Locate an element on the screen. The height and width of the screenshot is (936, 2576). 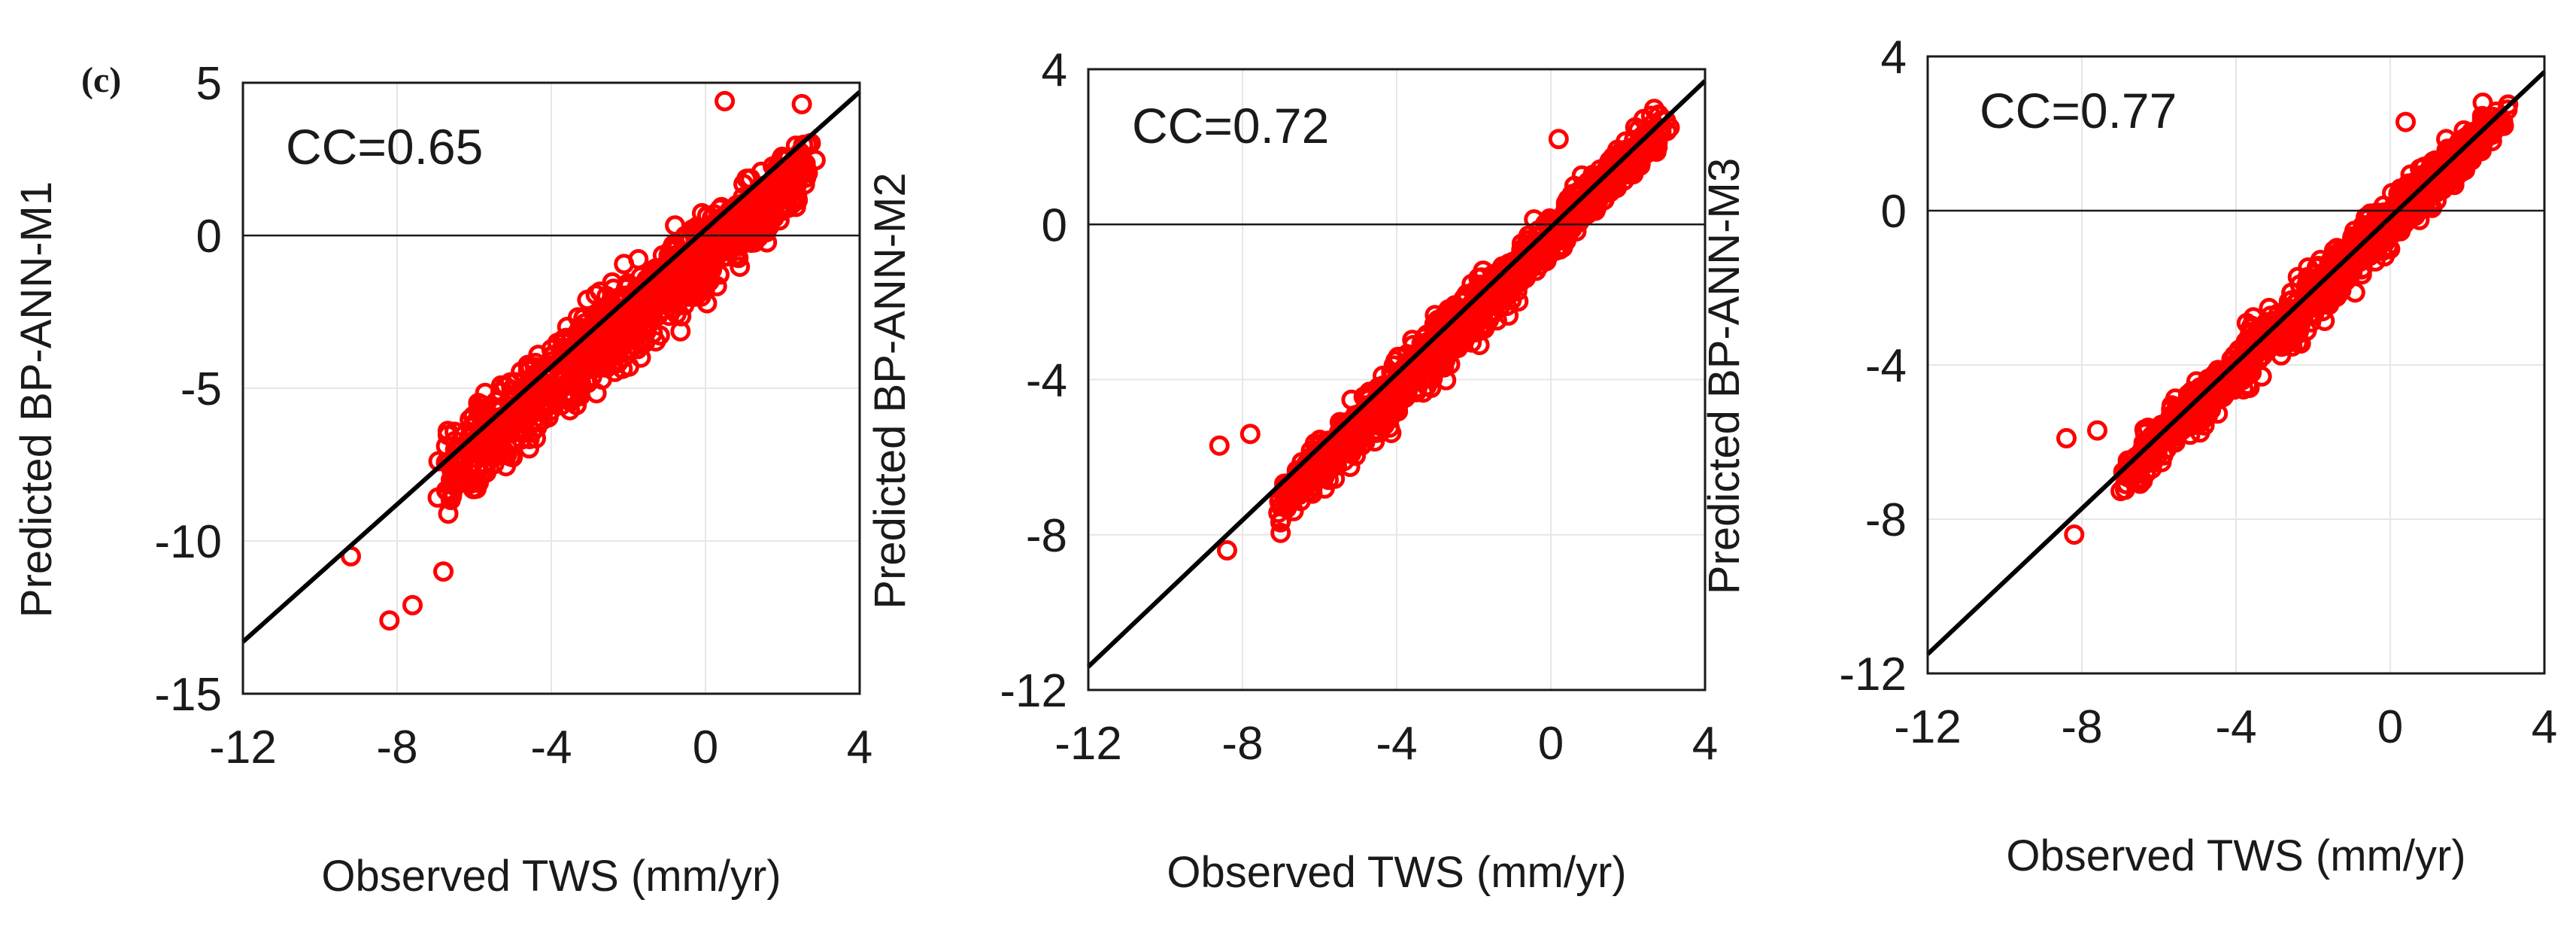
y-tick-label: -5 is located at coordinates (202, 389).